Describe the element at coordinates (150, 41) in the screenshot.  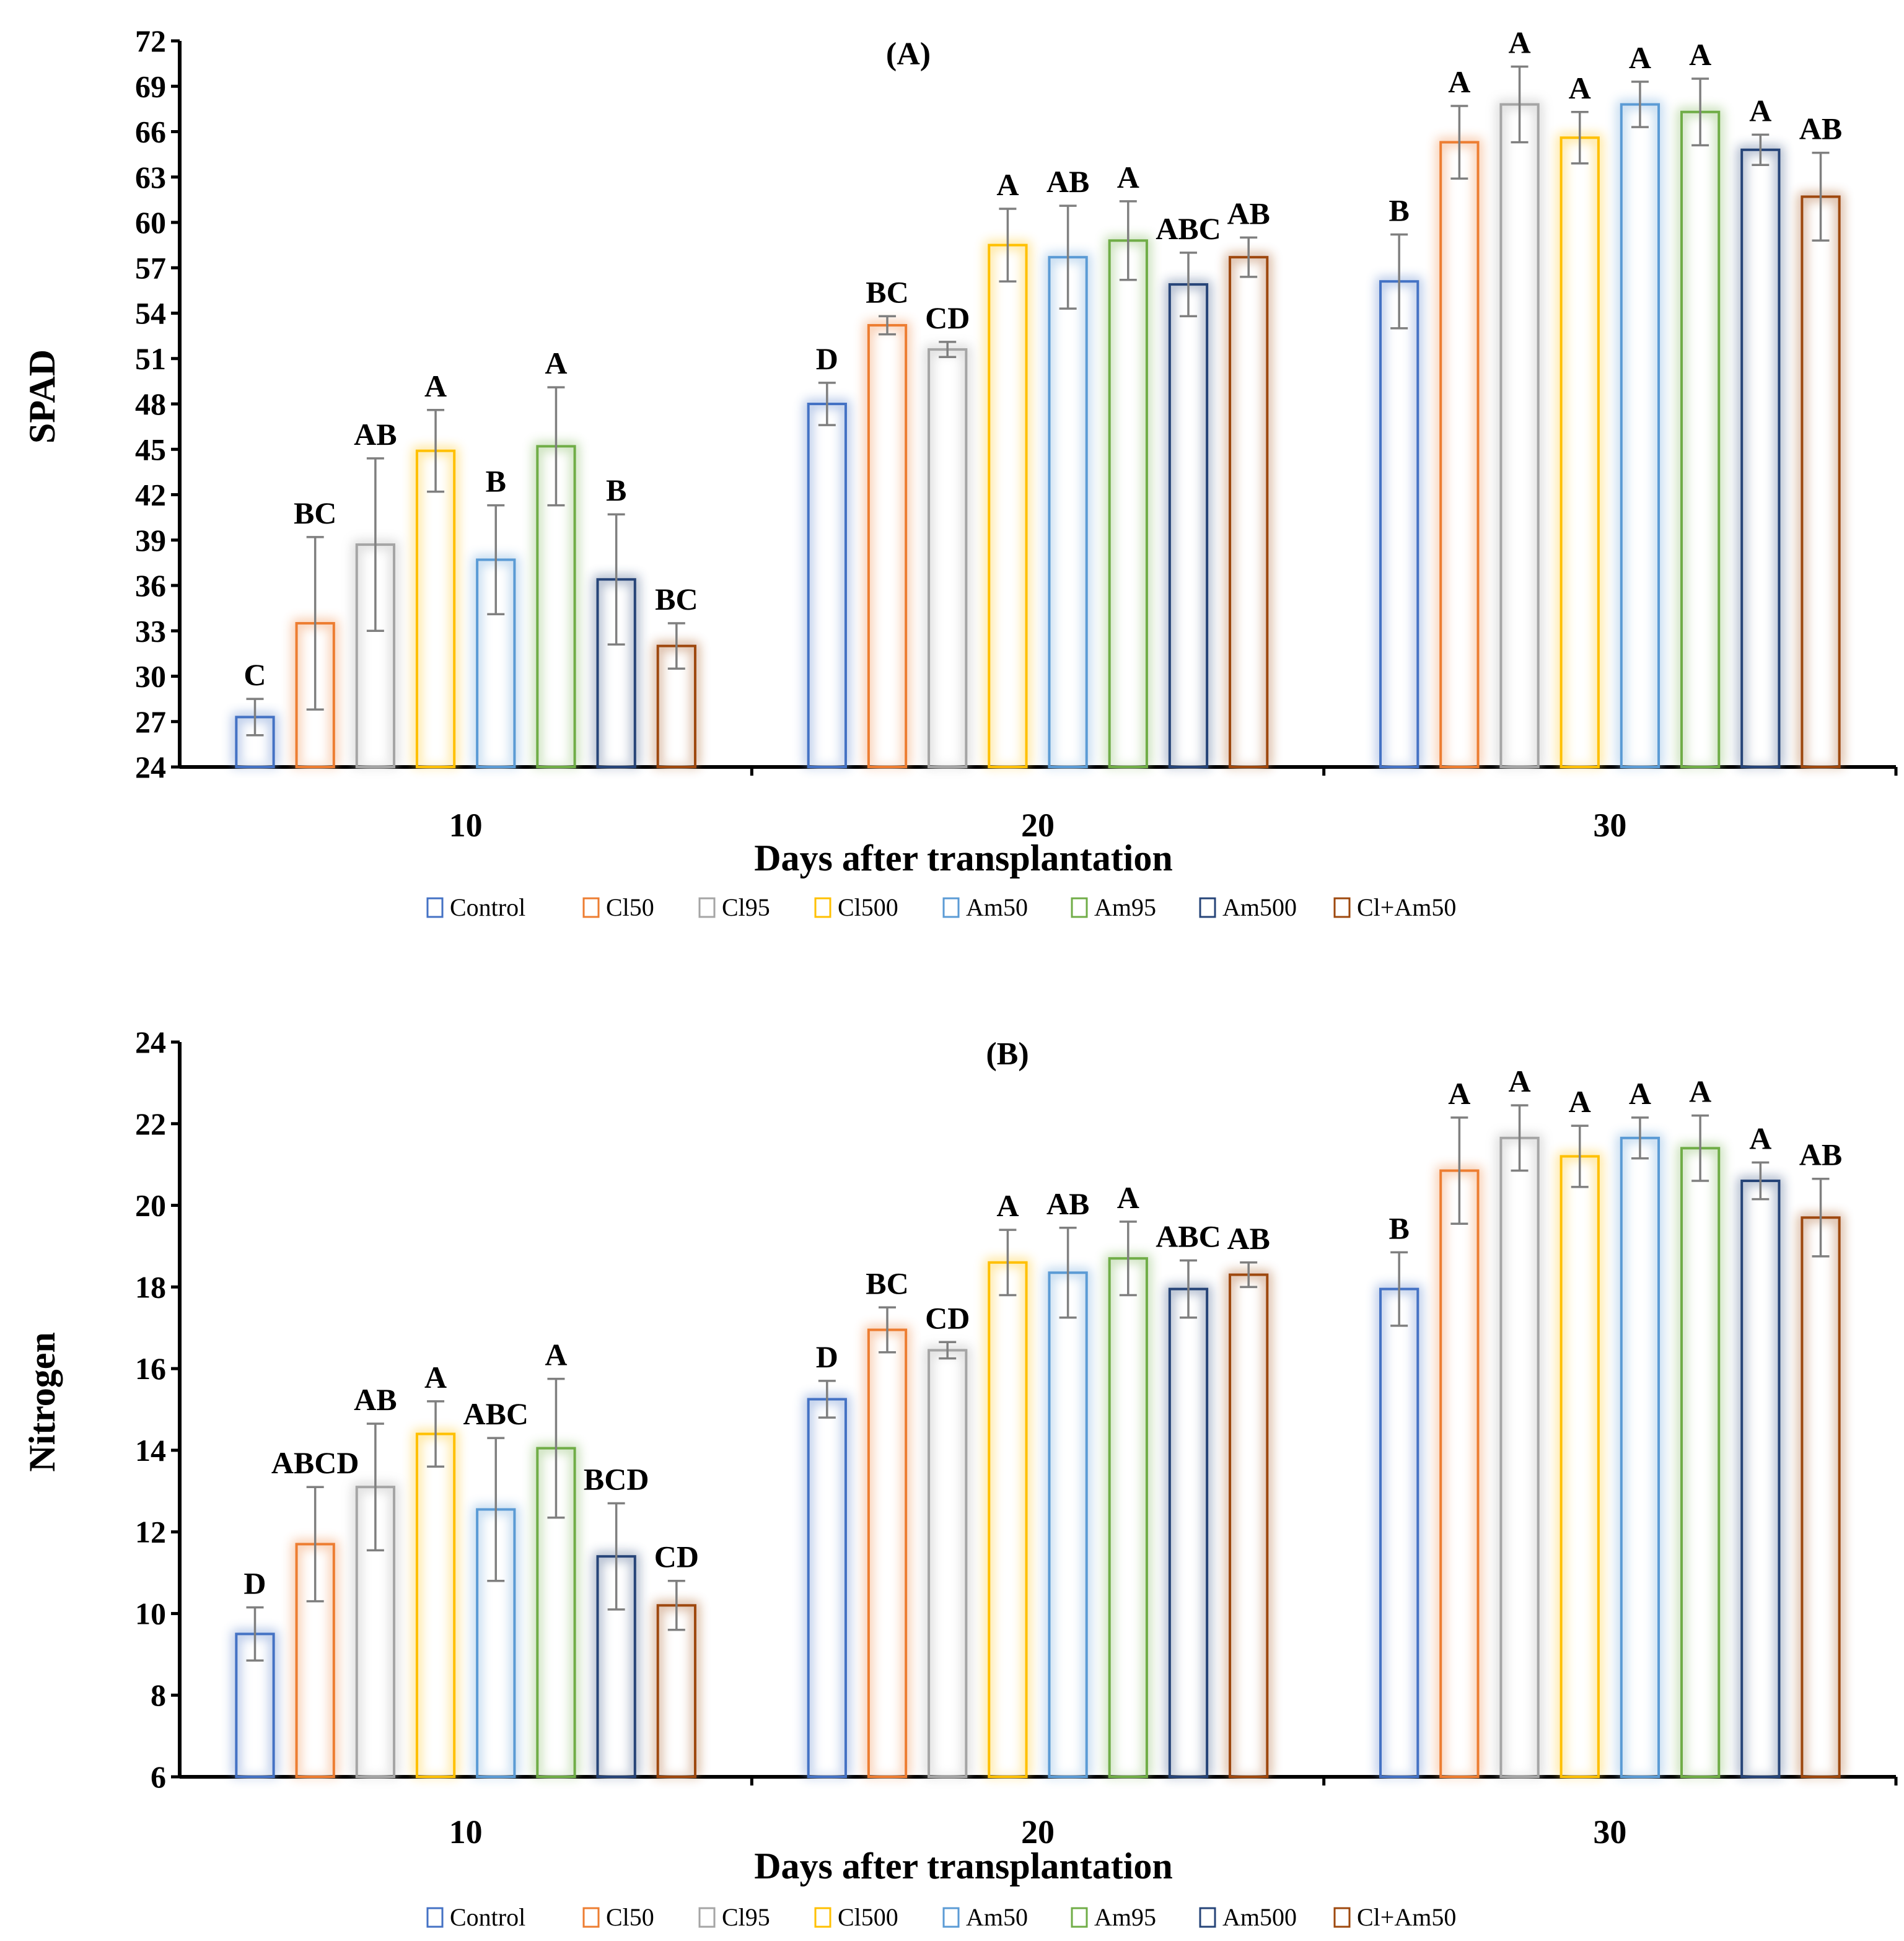
I see `y-tick-label: 72` at that location.